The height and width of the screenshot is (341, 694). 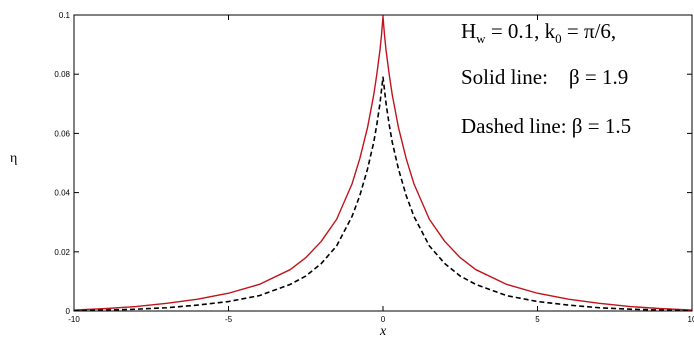 What do you see at coordinates (589, 31) in the screenshot?
I see `annotation-k-value: = π/6,` at bounding box center [589, 31].